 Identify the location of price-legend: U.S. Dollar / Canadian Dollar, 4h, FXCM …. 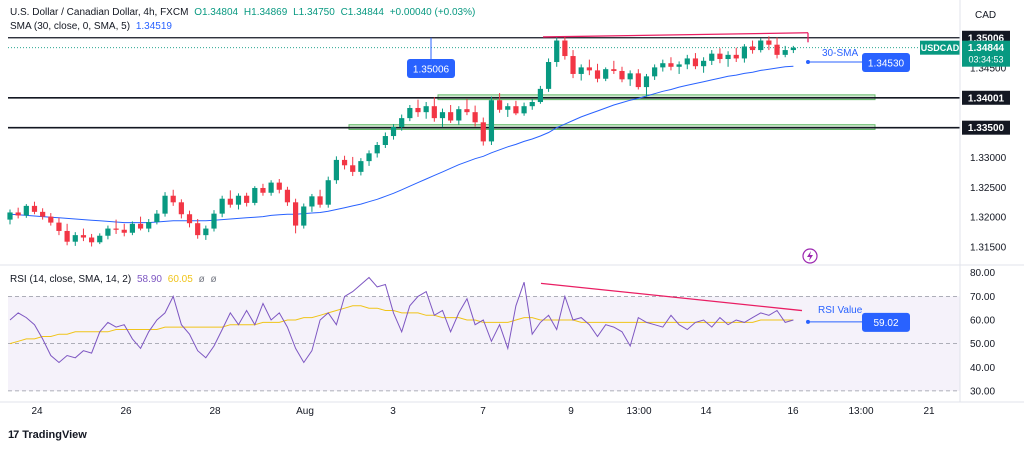
(244, 12).